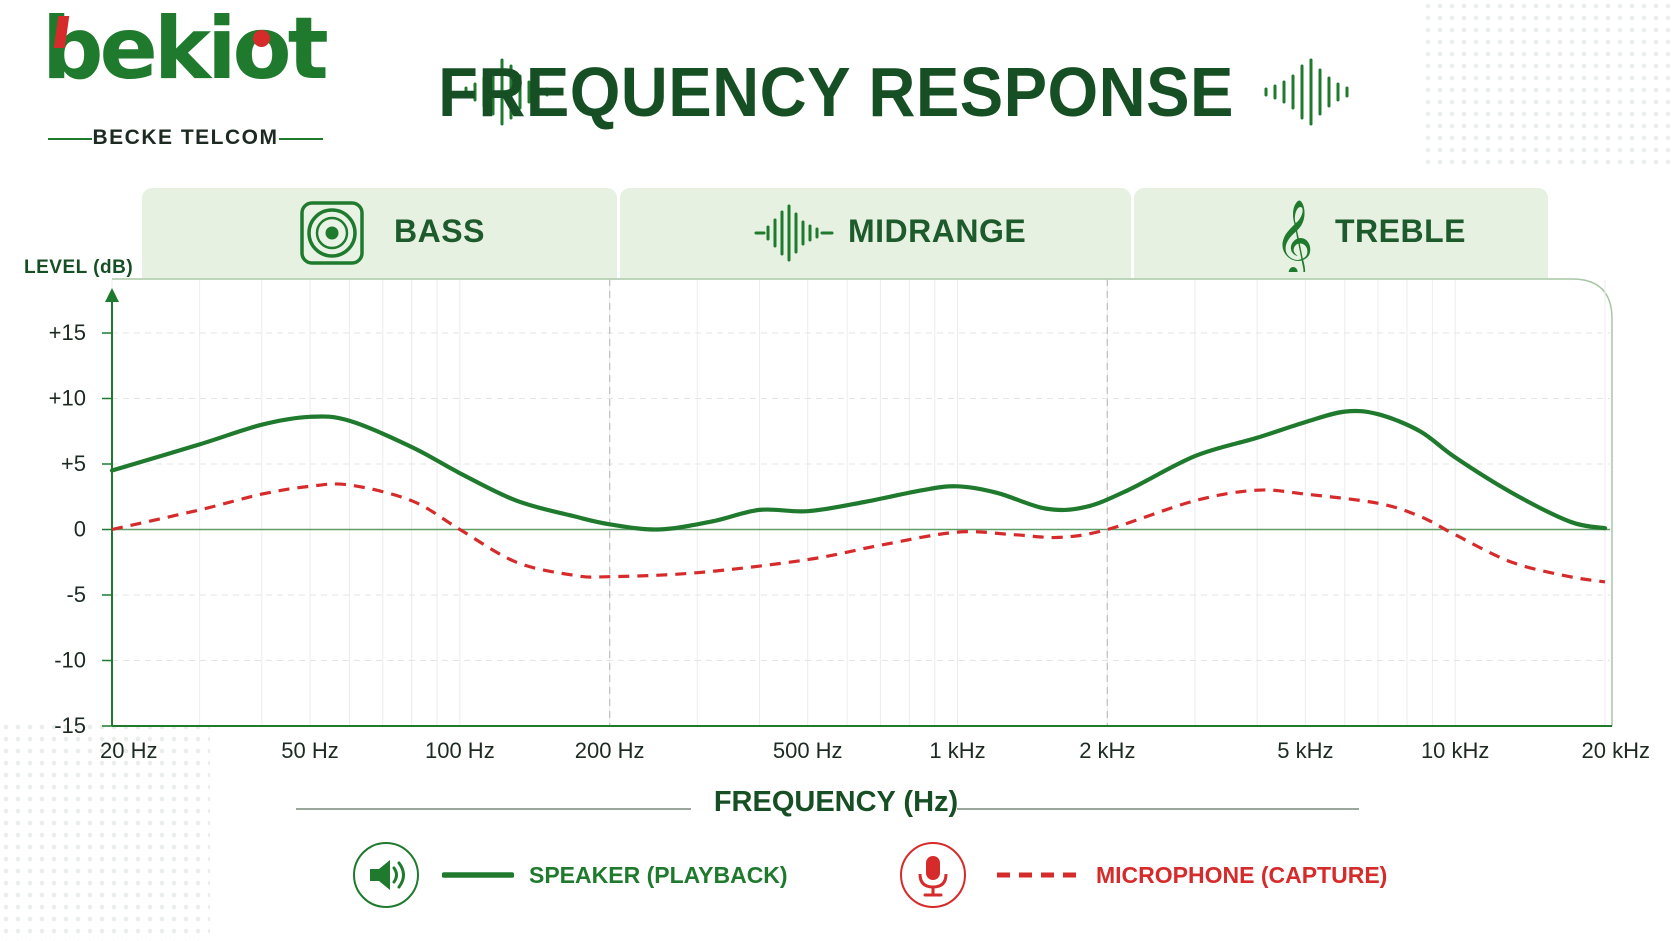  I want to click on speaker-response-line, so click(858, 470).